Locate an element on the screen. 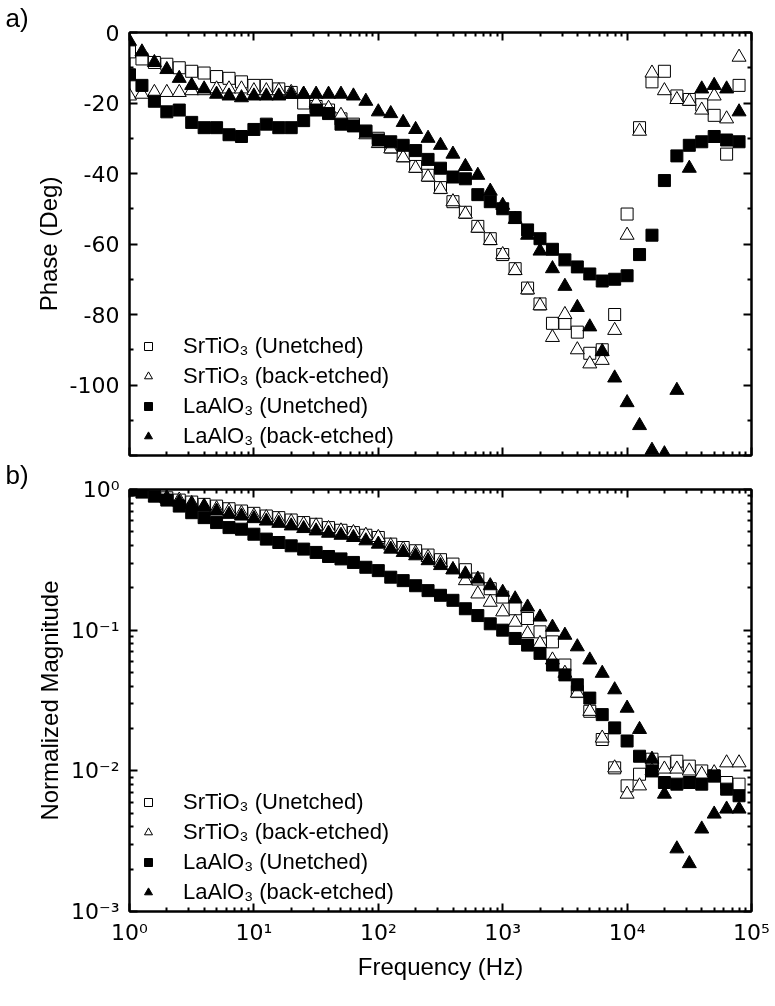 The image size is (775, 1006). x-tick-label: 10⁵ is located at coordinates (751, 932).